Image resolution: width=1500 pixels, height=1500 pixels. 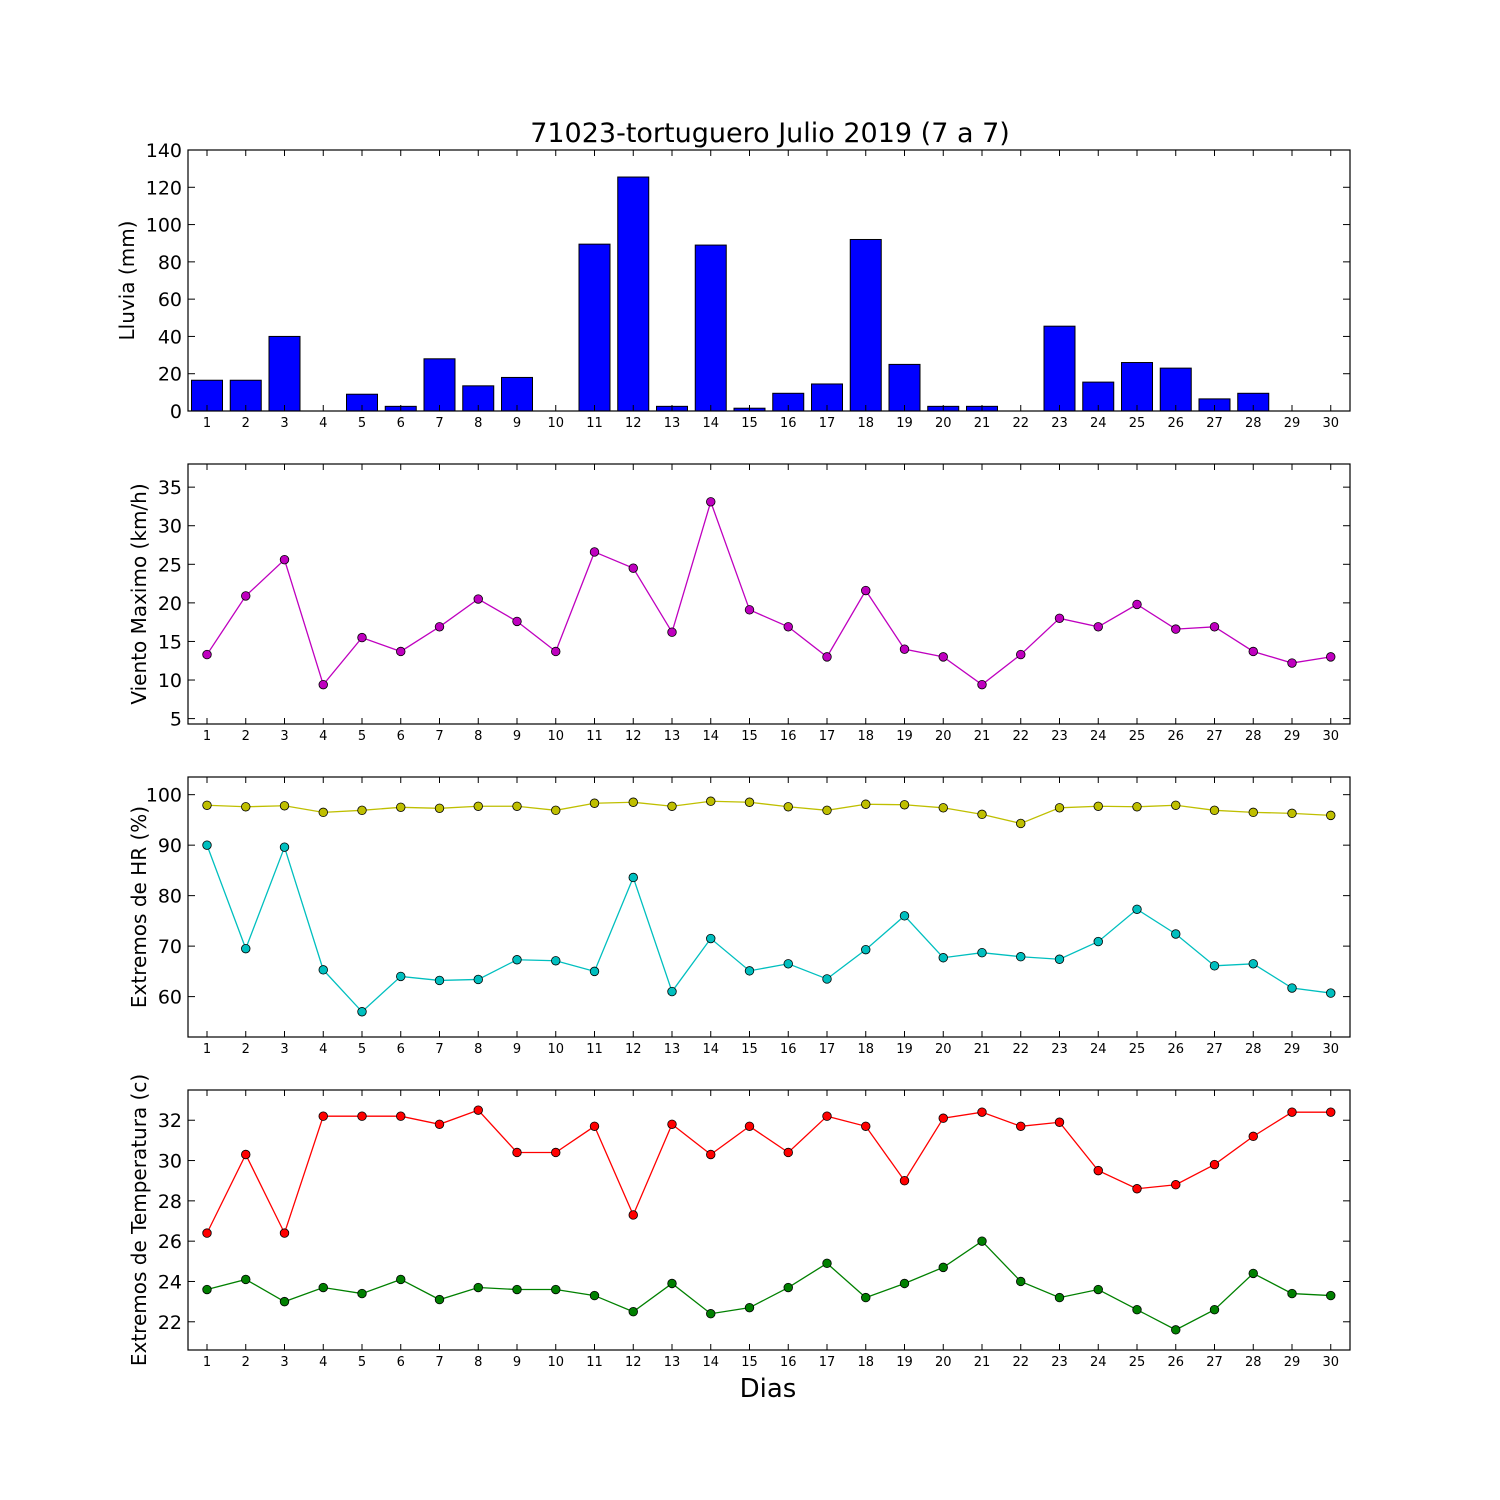 I want to click on y-tick-label: 20, so click(x=170, y=604).